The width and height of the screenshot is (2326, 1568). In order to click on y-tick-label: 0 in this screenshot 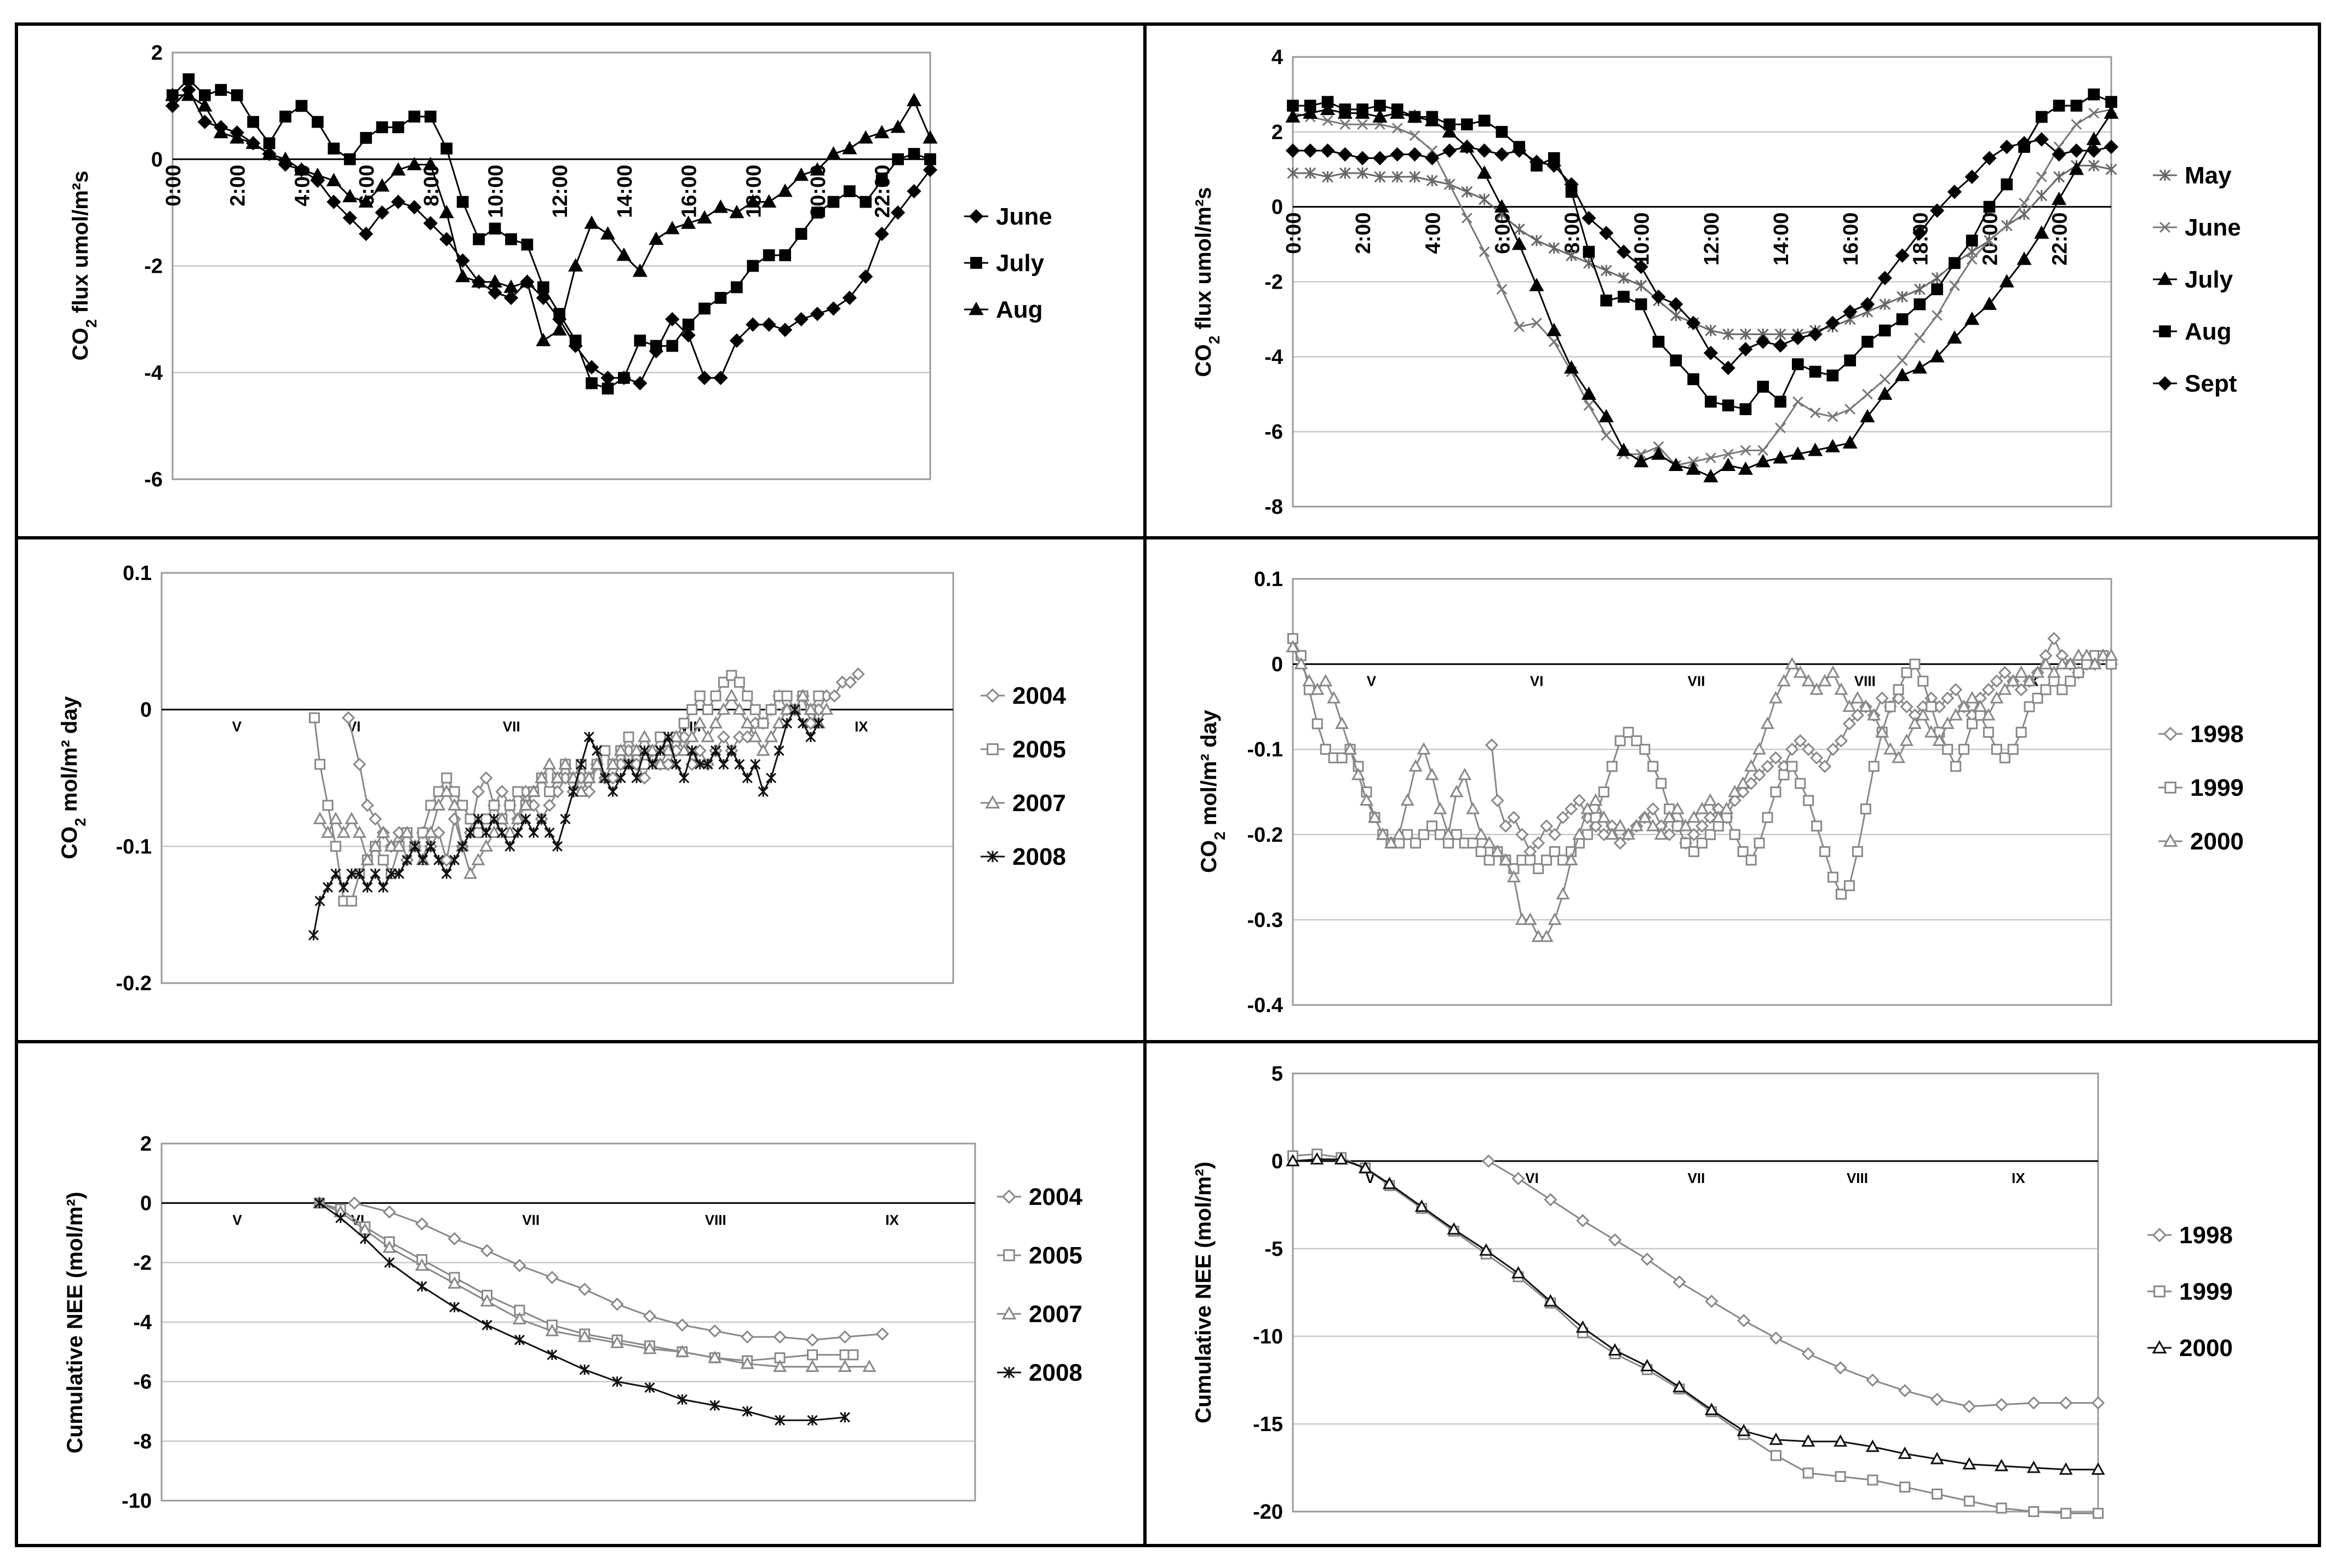, I will do `click(1277, 207)`.